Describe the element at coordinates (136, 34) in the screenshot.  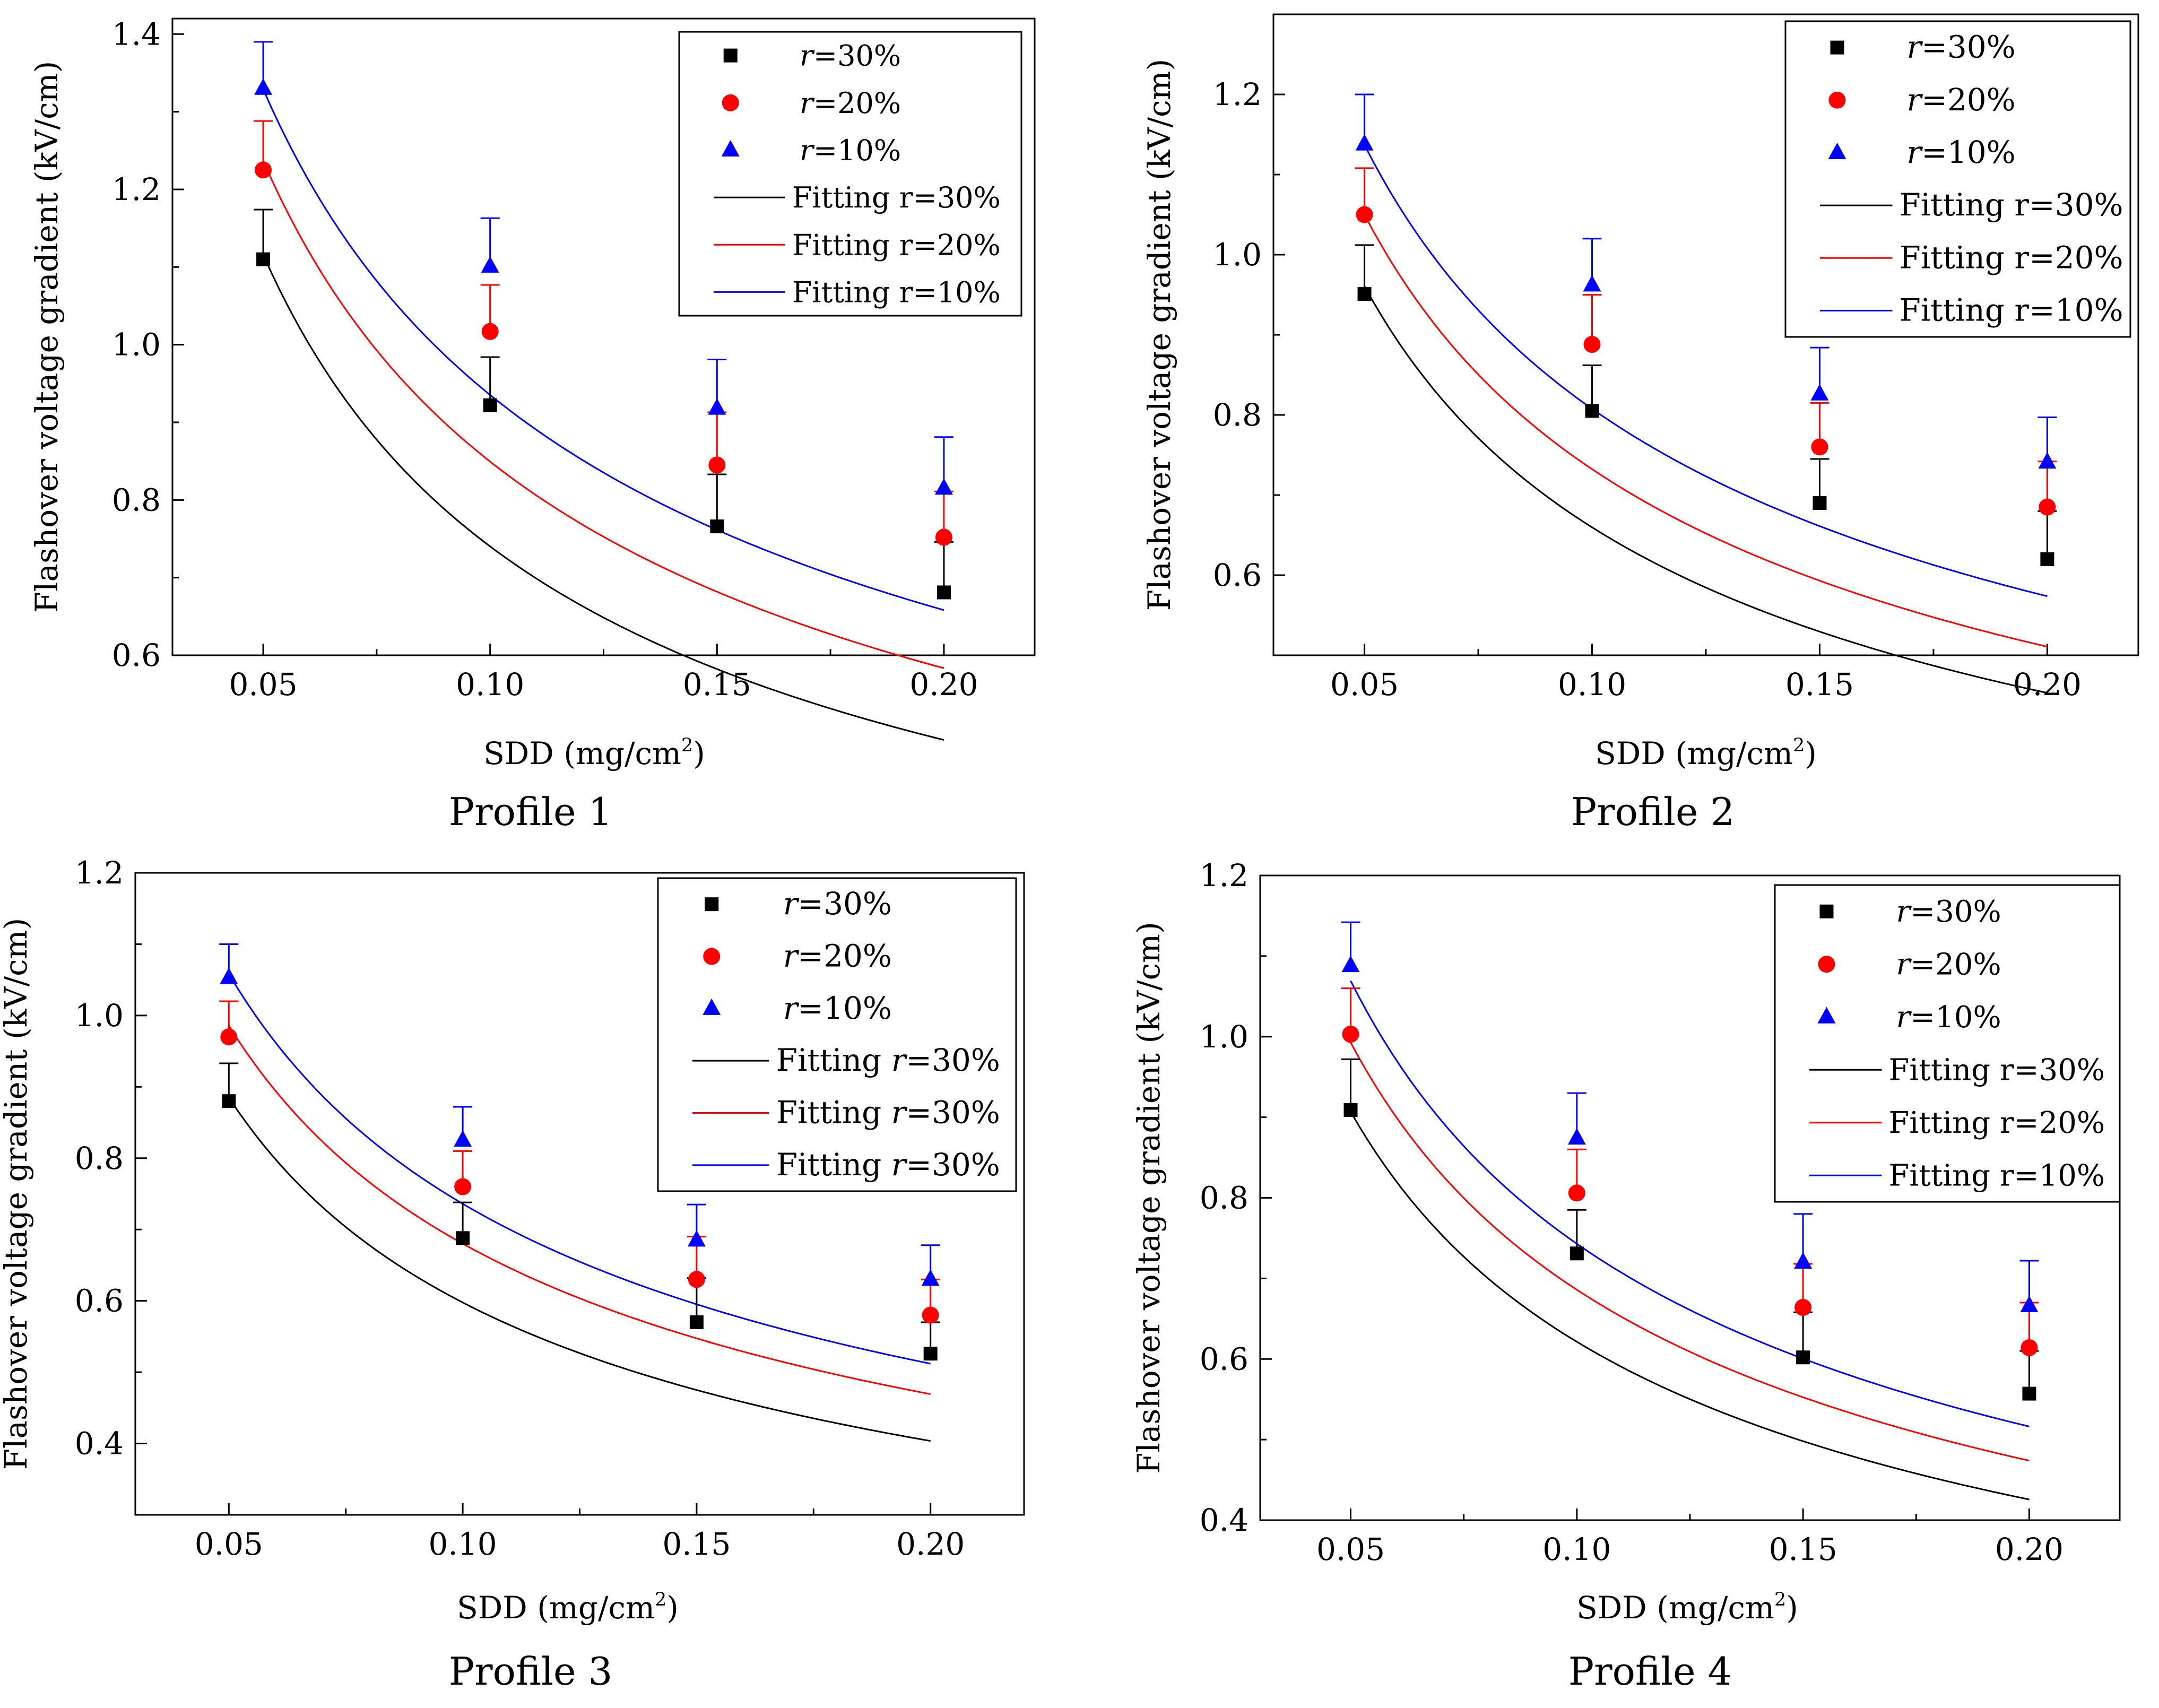
I see `y-tick-label: 1.4` at that location.